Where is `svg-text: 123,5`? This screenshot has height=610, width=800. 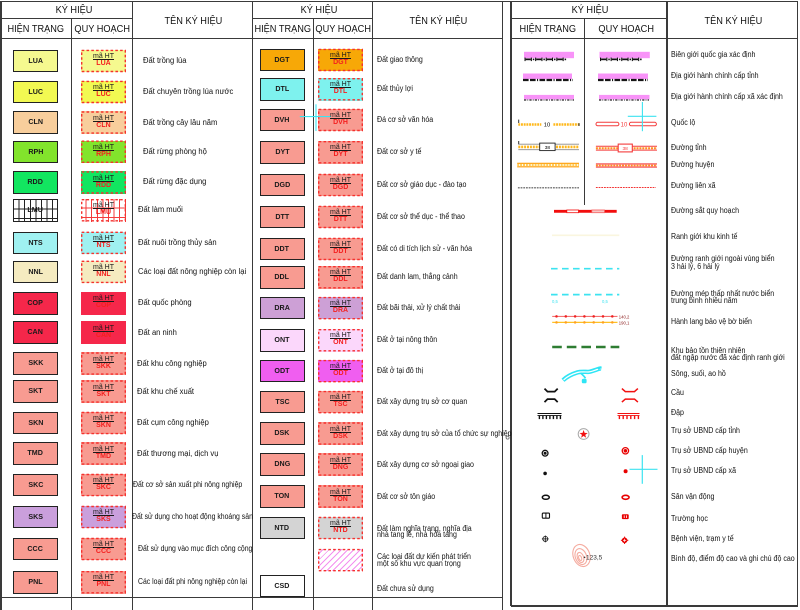
svg-text: 123,5 is located at coordinates (594, 558).